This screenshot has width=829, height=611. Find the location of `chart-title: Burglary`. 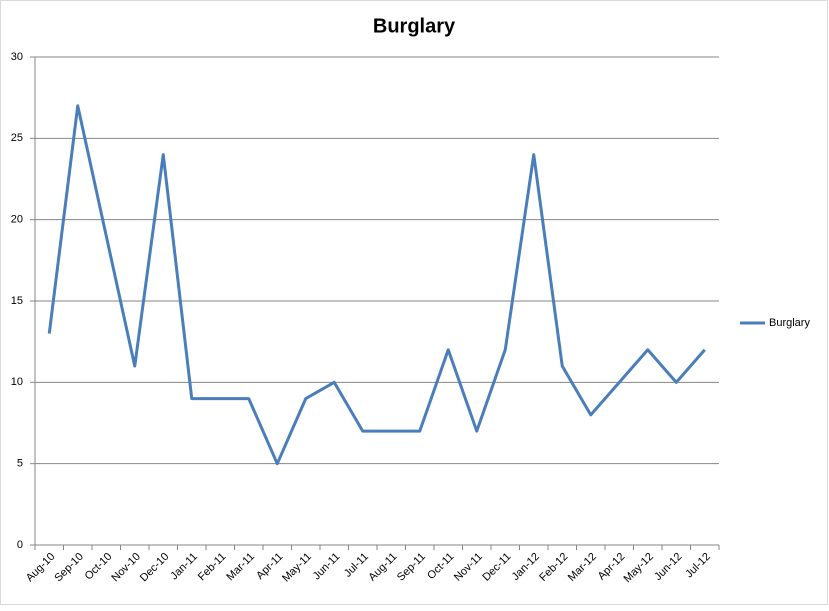

chart-title: Burglary is located at coordinates (414, 26).